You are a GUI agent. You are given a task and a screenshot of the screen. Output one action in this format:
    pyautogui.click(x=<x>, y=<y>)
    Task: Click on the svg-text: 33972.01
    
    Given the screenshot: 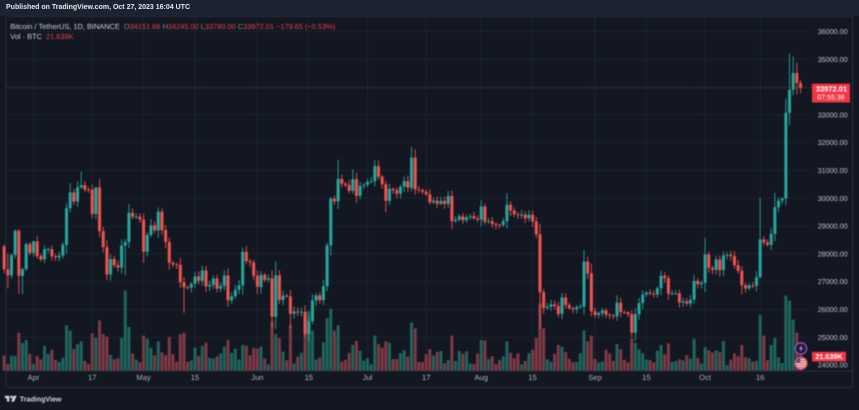 What is the action you would take?
    pyautogui.click(x=831, y=88)
    